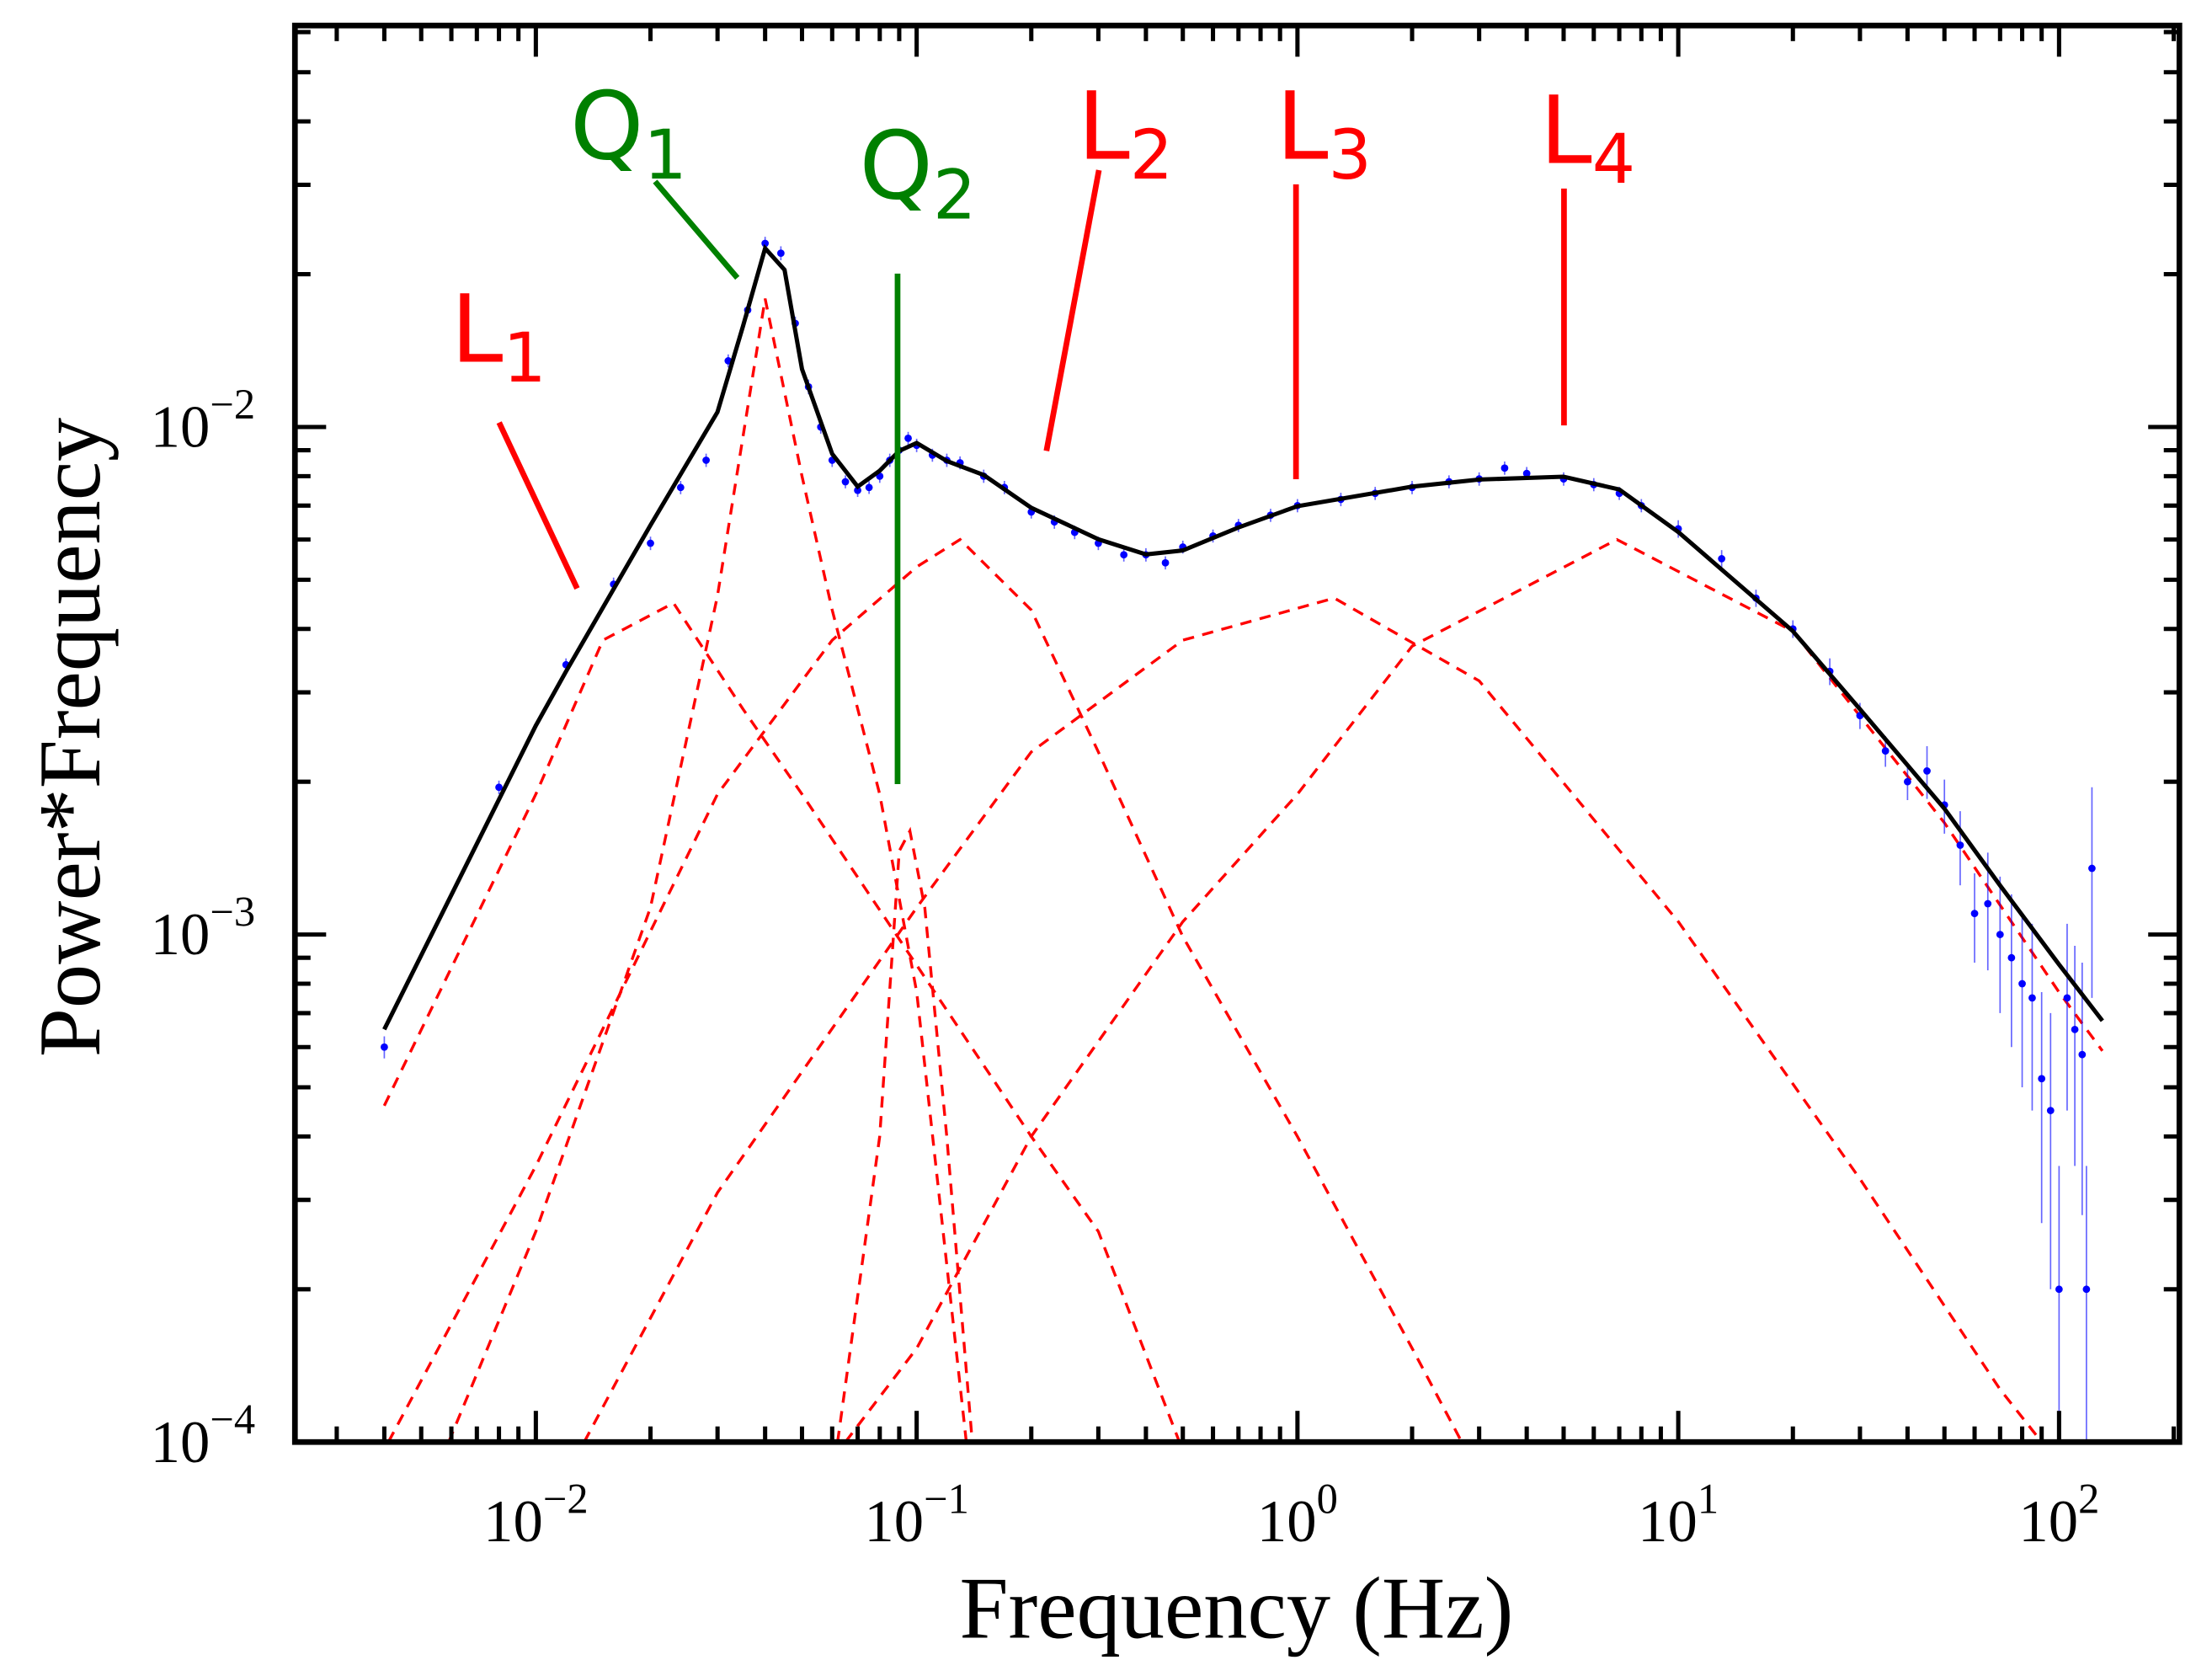  What do you see at coordinates (1350, 156) in the screenshot?
I see `annotation-subscript: 3` at bounding box center [1350, 156].